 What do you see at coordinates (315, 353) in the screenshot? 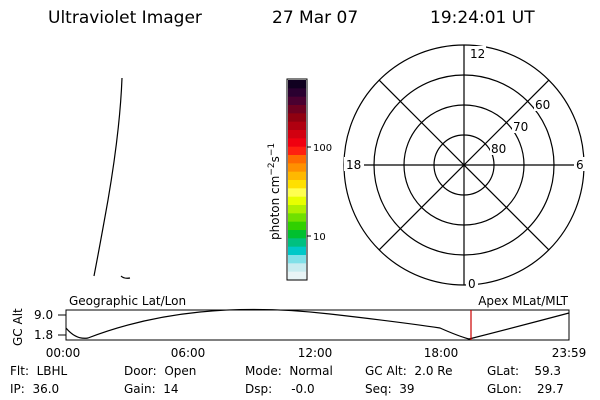
I see `strip-xtick-1200: 12:00` at bounding box center [315, 353].